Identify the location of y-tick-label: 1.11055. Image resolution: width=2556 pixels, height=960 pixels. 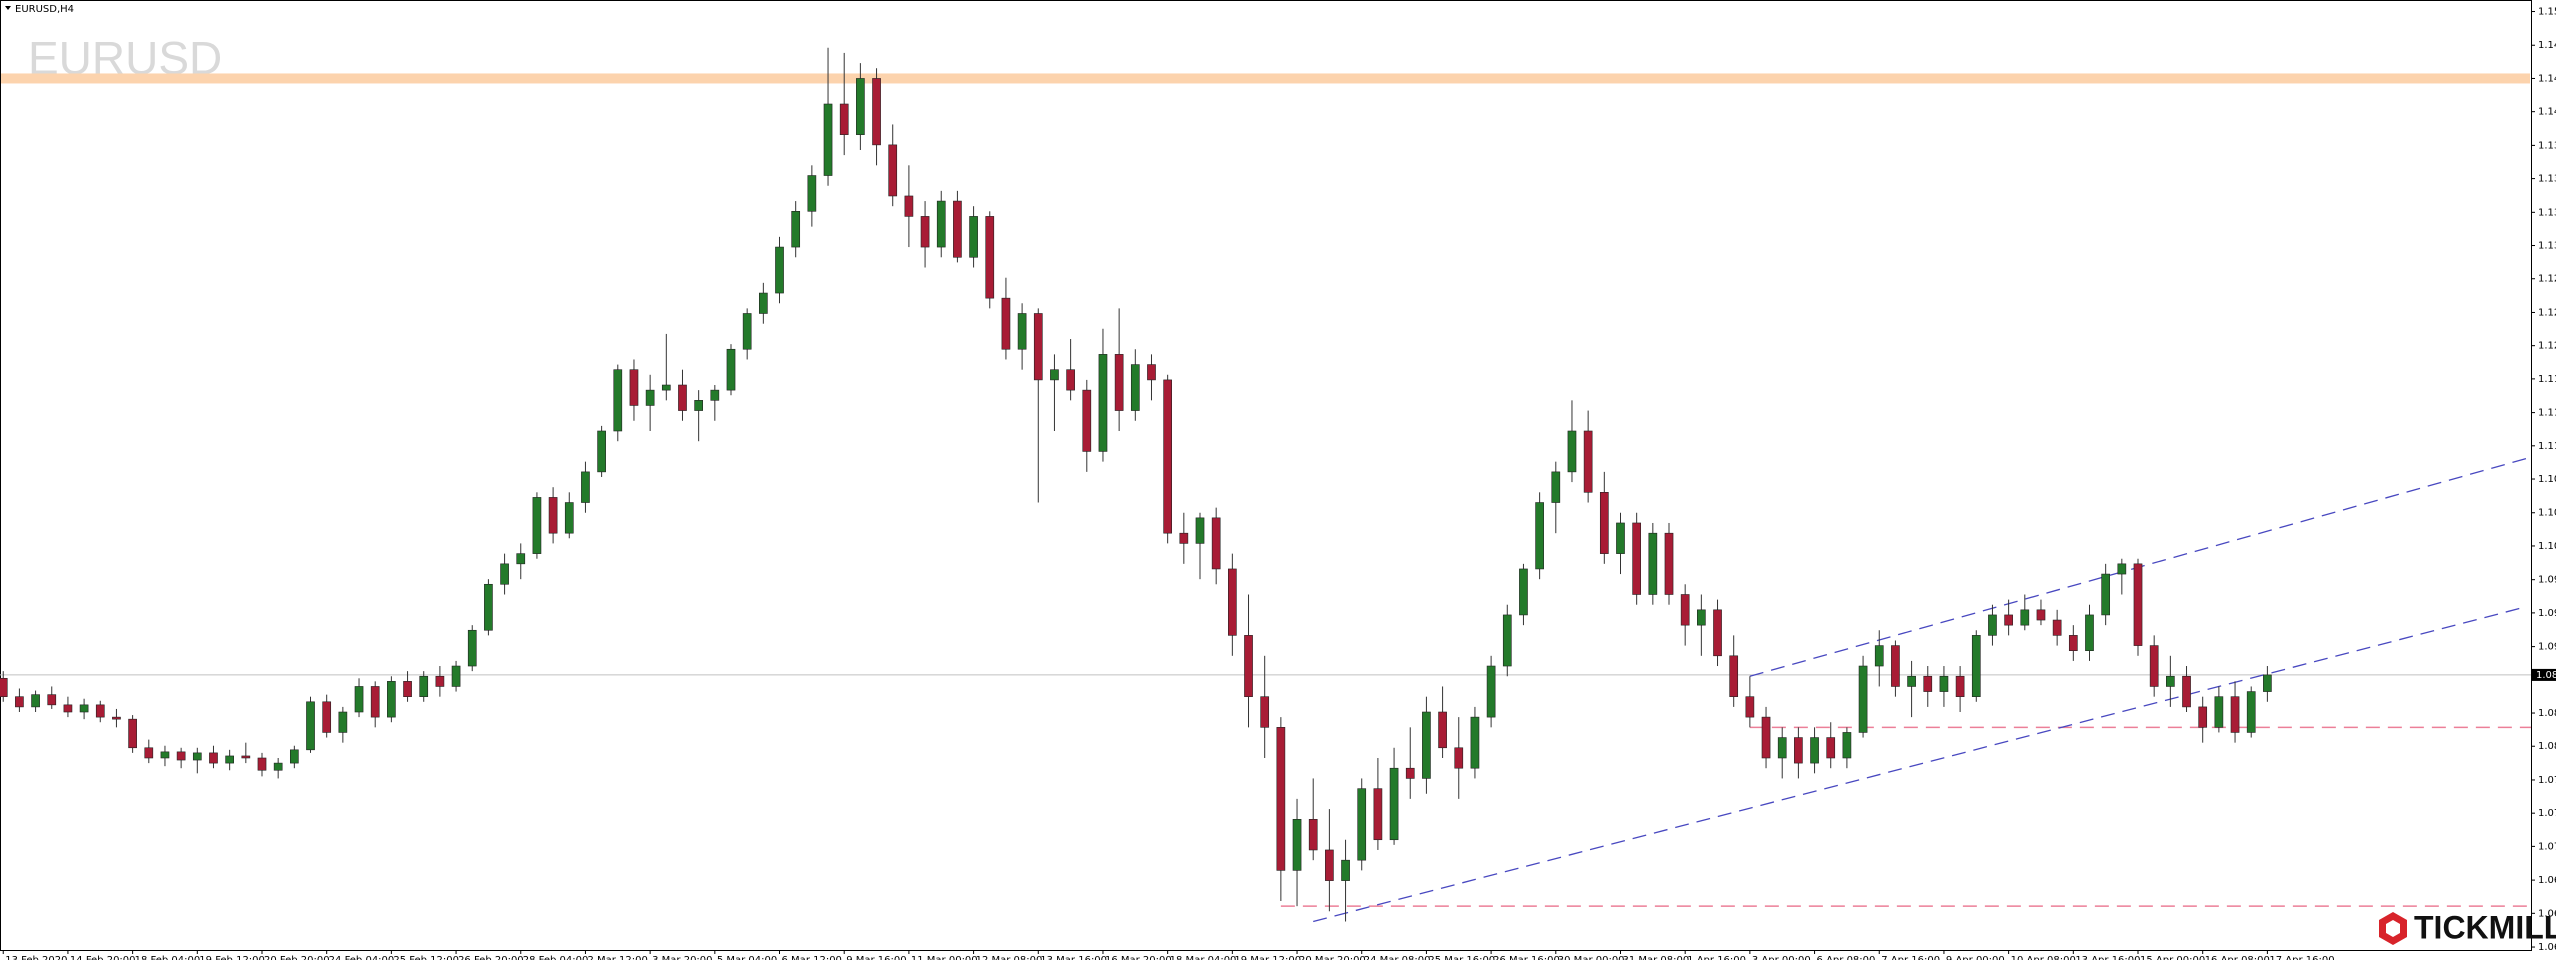
(2547, 446).